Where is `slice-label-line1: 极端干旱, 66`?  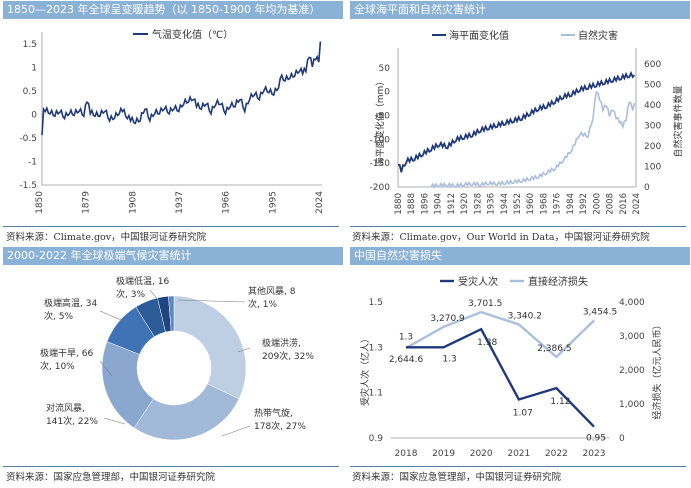
slice-label-line1: 极端干旱, 66 is located at coordinates (66, 353).